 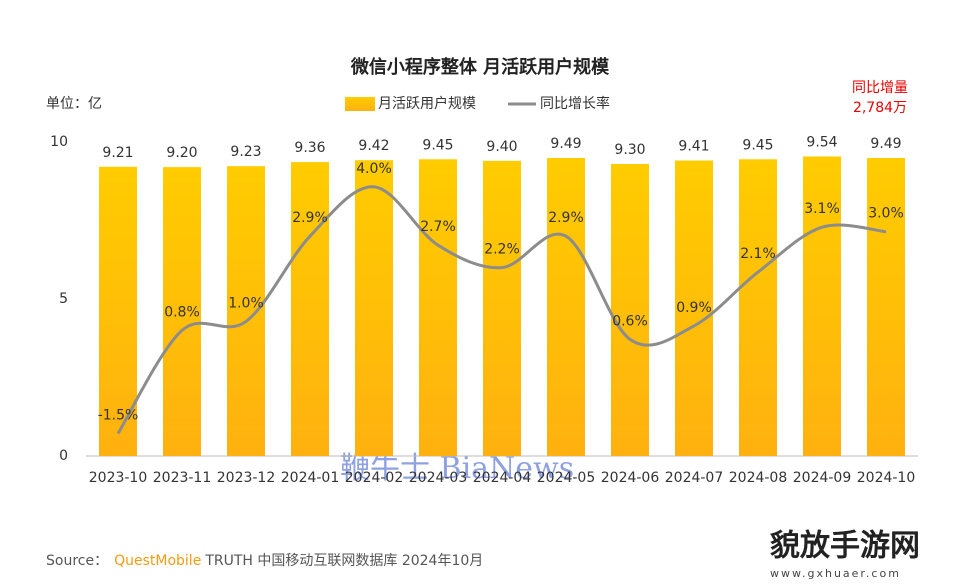 I want to click on bar-value-label: 9.23, so click(x=245, y=152).